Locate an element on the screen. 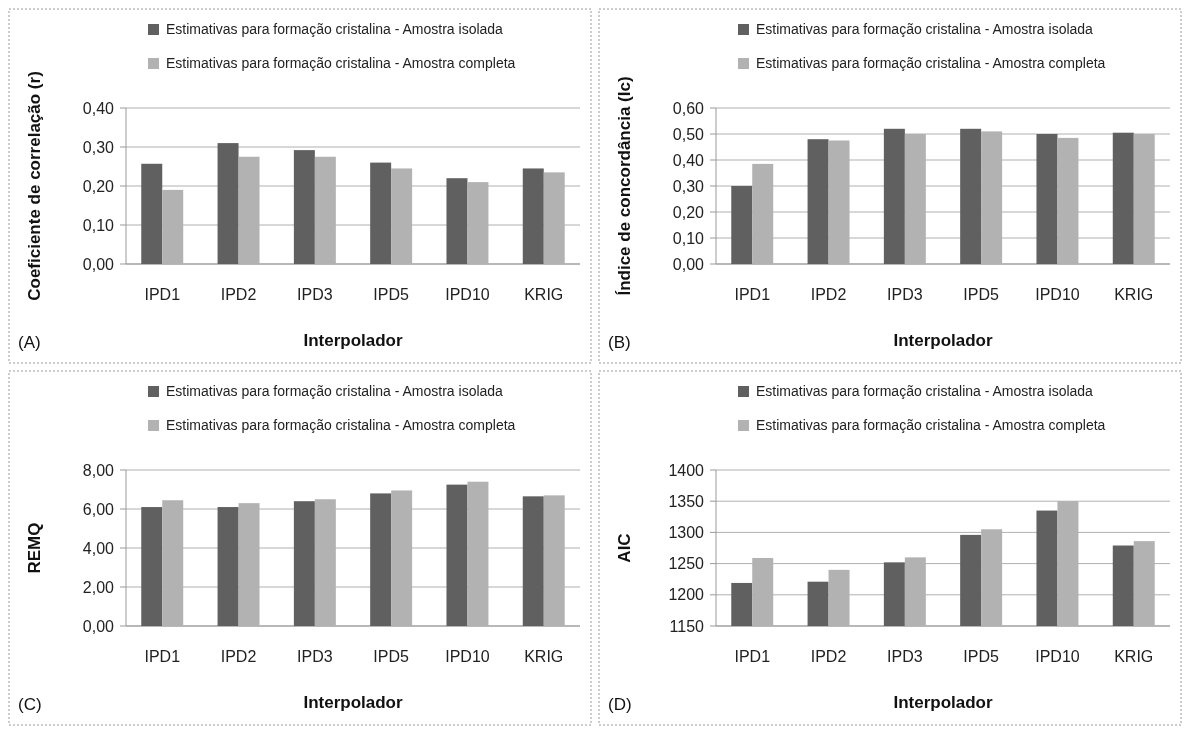  y-tick-label: 1300 is located at coordinates (686, 532).